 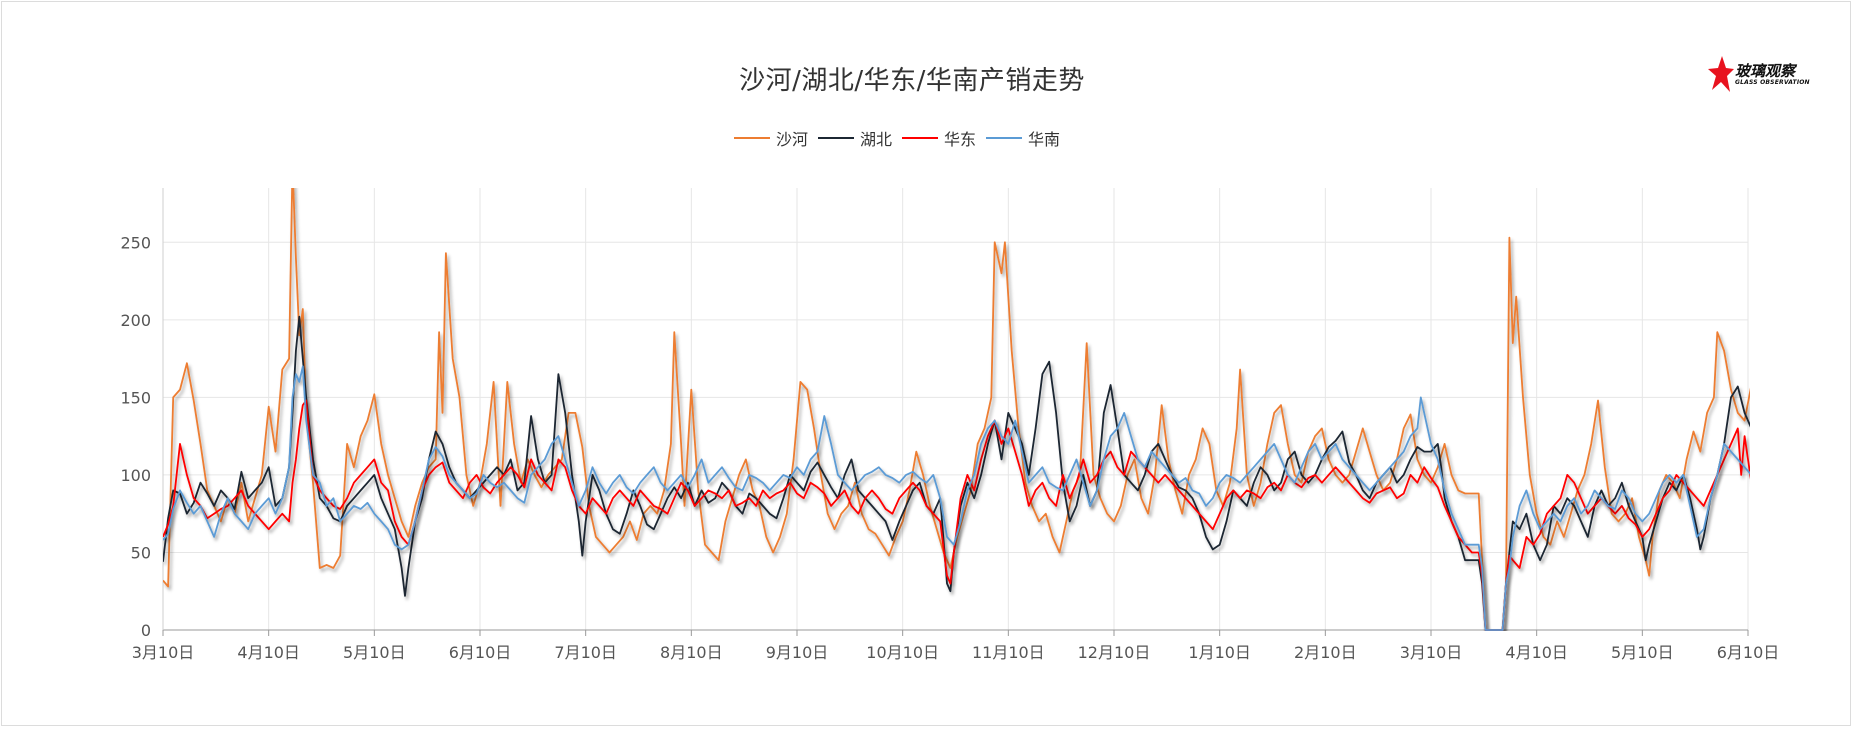 What do you see at coordinates (1765, 71) in the screenshot?
I see `logo-text: 玻璃观察` at bounding box center [1765, 71].